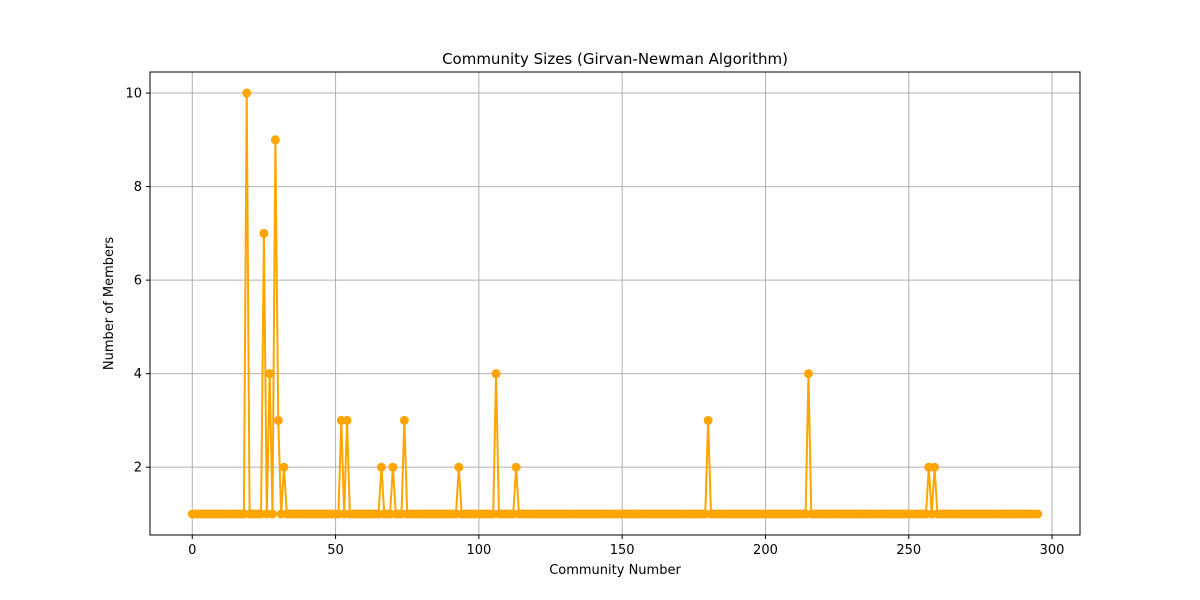 This screenshot has width=1200, height=600. I want to click on y-tick-label: 6, so click(138, 281).